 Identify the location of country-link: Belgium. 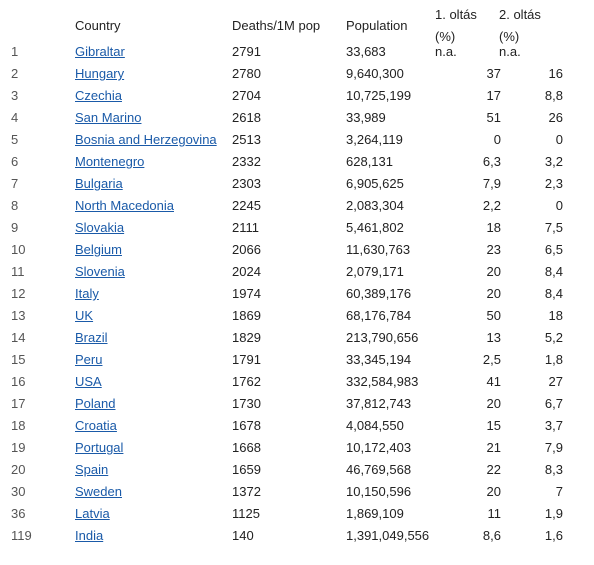
(98, 249).